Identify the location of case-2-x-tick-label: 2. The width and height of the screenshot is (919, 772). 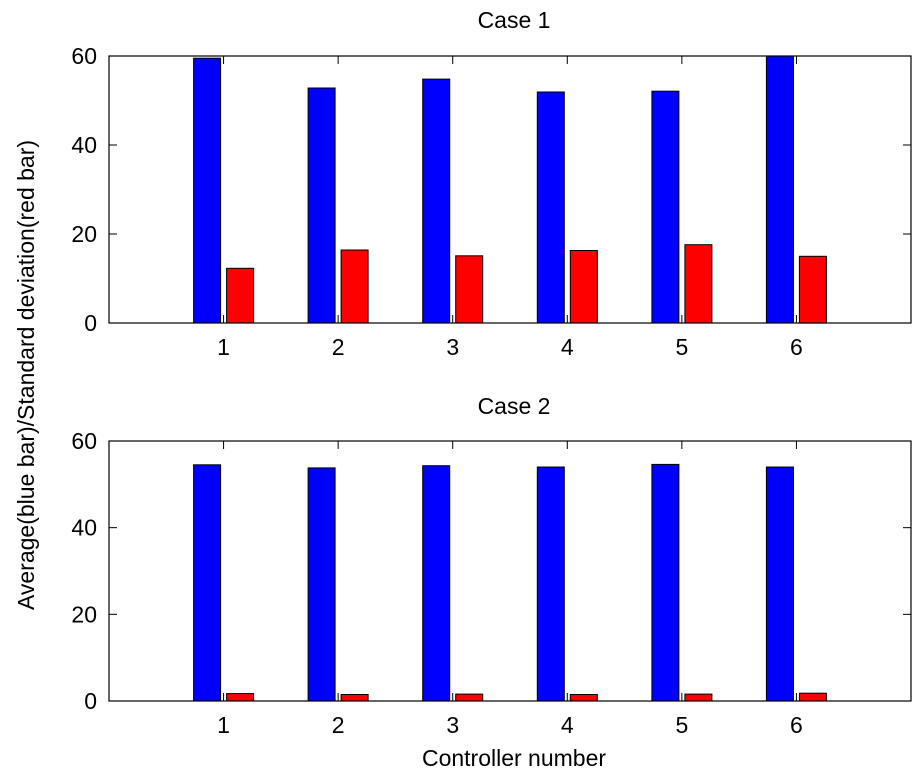
(338, 725).